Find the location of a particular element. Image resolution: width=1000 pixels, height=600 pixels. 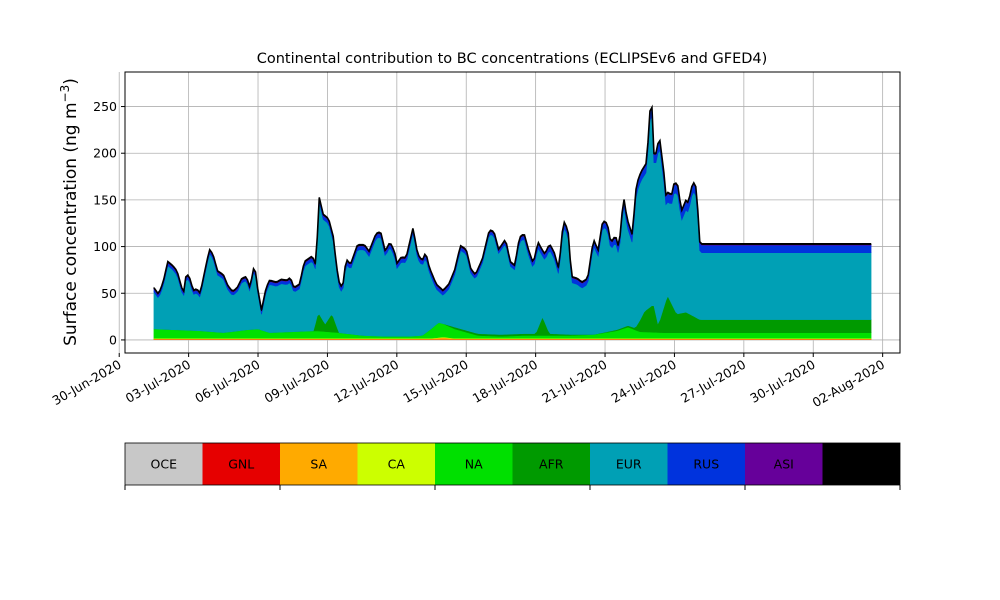

legend-item-rus: RUS is located at coordinates (706, 464).